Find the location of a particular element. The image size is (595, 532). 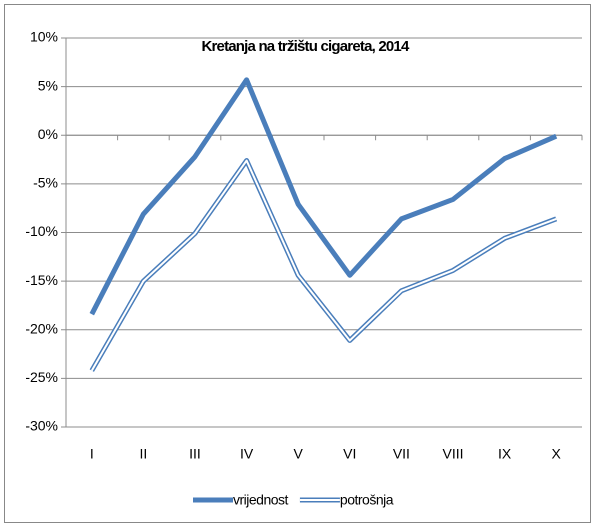

x-tick-label: IV is located at coordinates (247, 454).